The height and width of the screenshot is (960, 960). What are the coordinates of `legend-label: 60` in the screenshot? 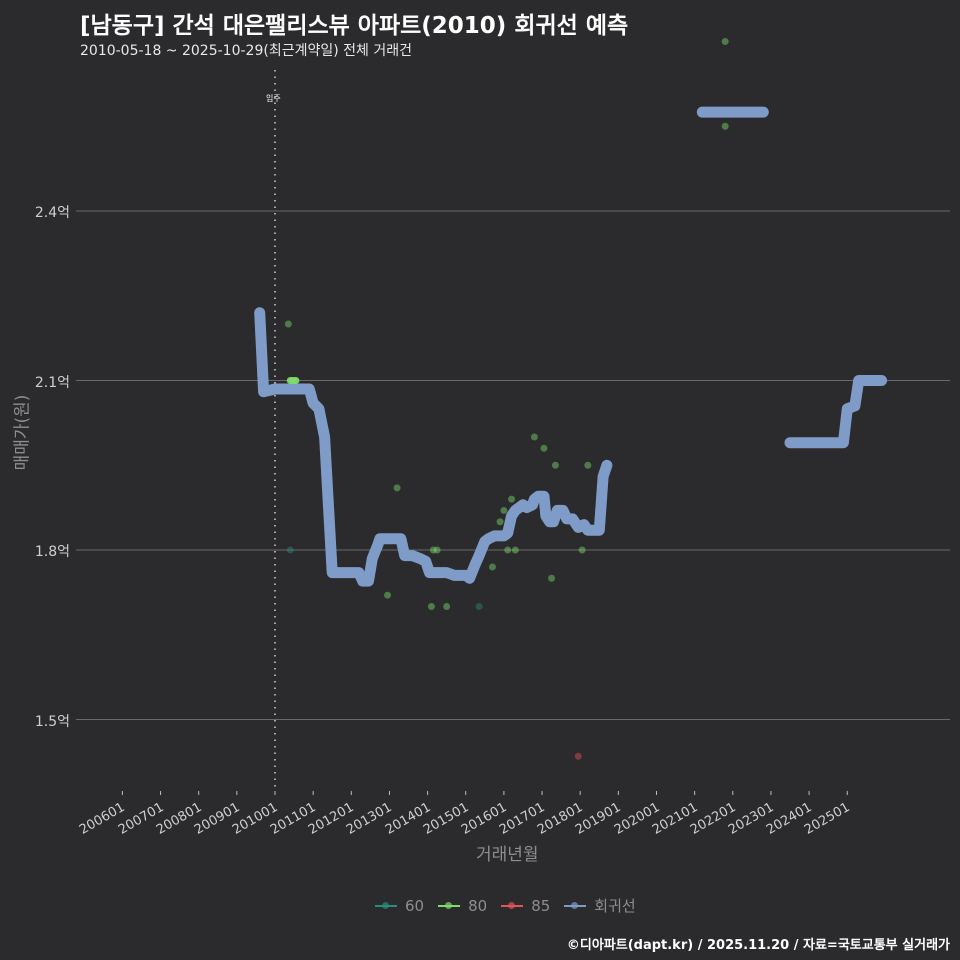 It's located at (415, 905).